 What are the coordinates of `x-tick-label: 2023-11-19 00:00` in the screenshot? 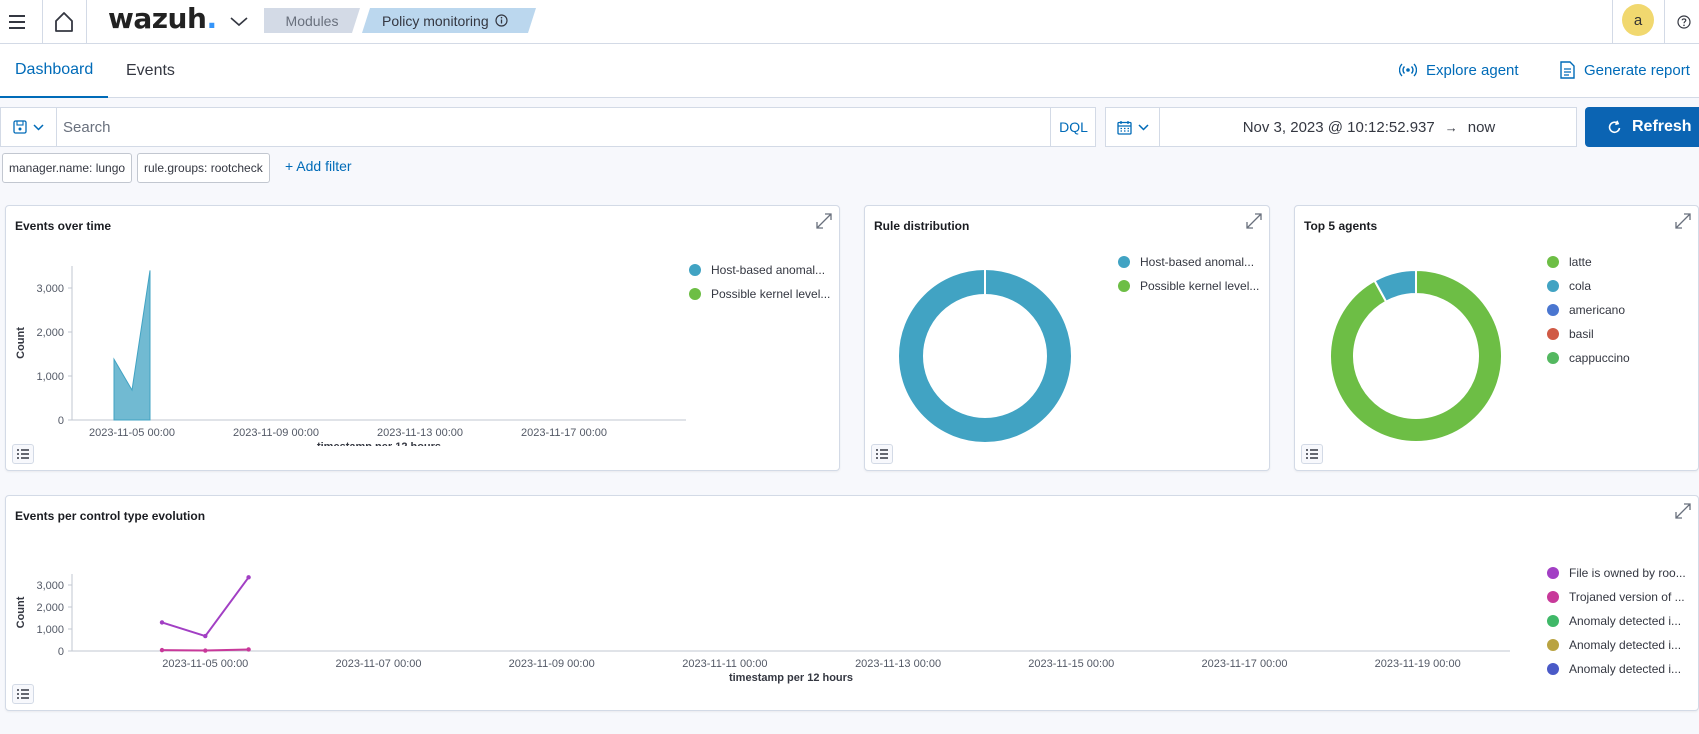 It's located at (1418, 664).